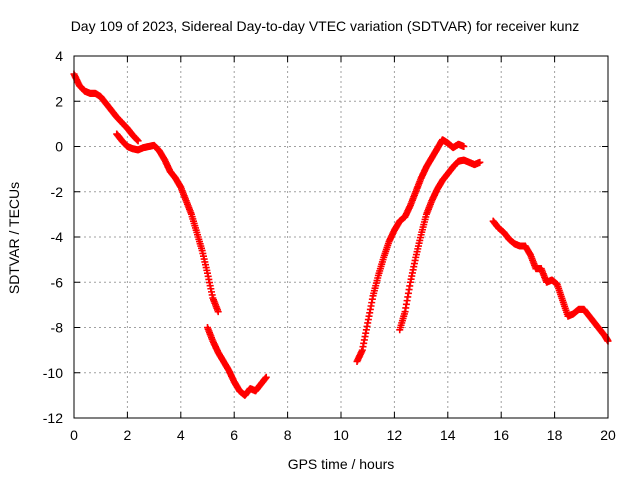 The width and height of the screenshot is (640, 480). Describe the element at coordinates (57, 328) in the screenshot. I see `y-tick-label: -8` at that location.